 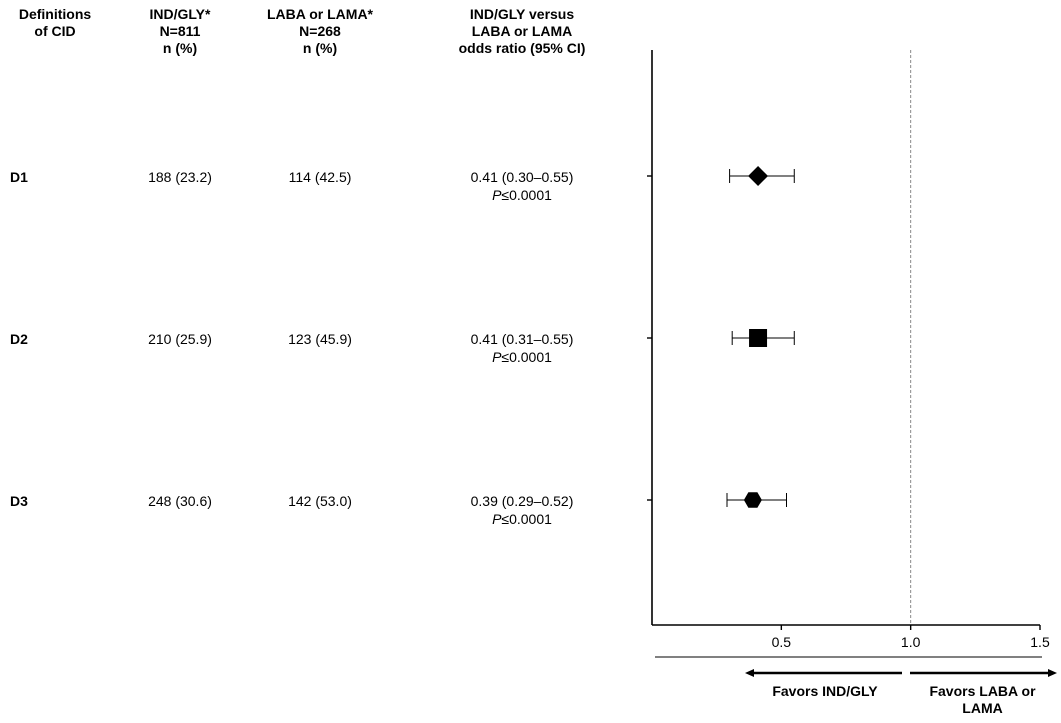 I want to click on header-ind-gly-line2: N=811, so click(x=180, y=31).